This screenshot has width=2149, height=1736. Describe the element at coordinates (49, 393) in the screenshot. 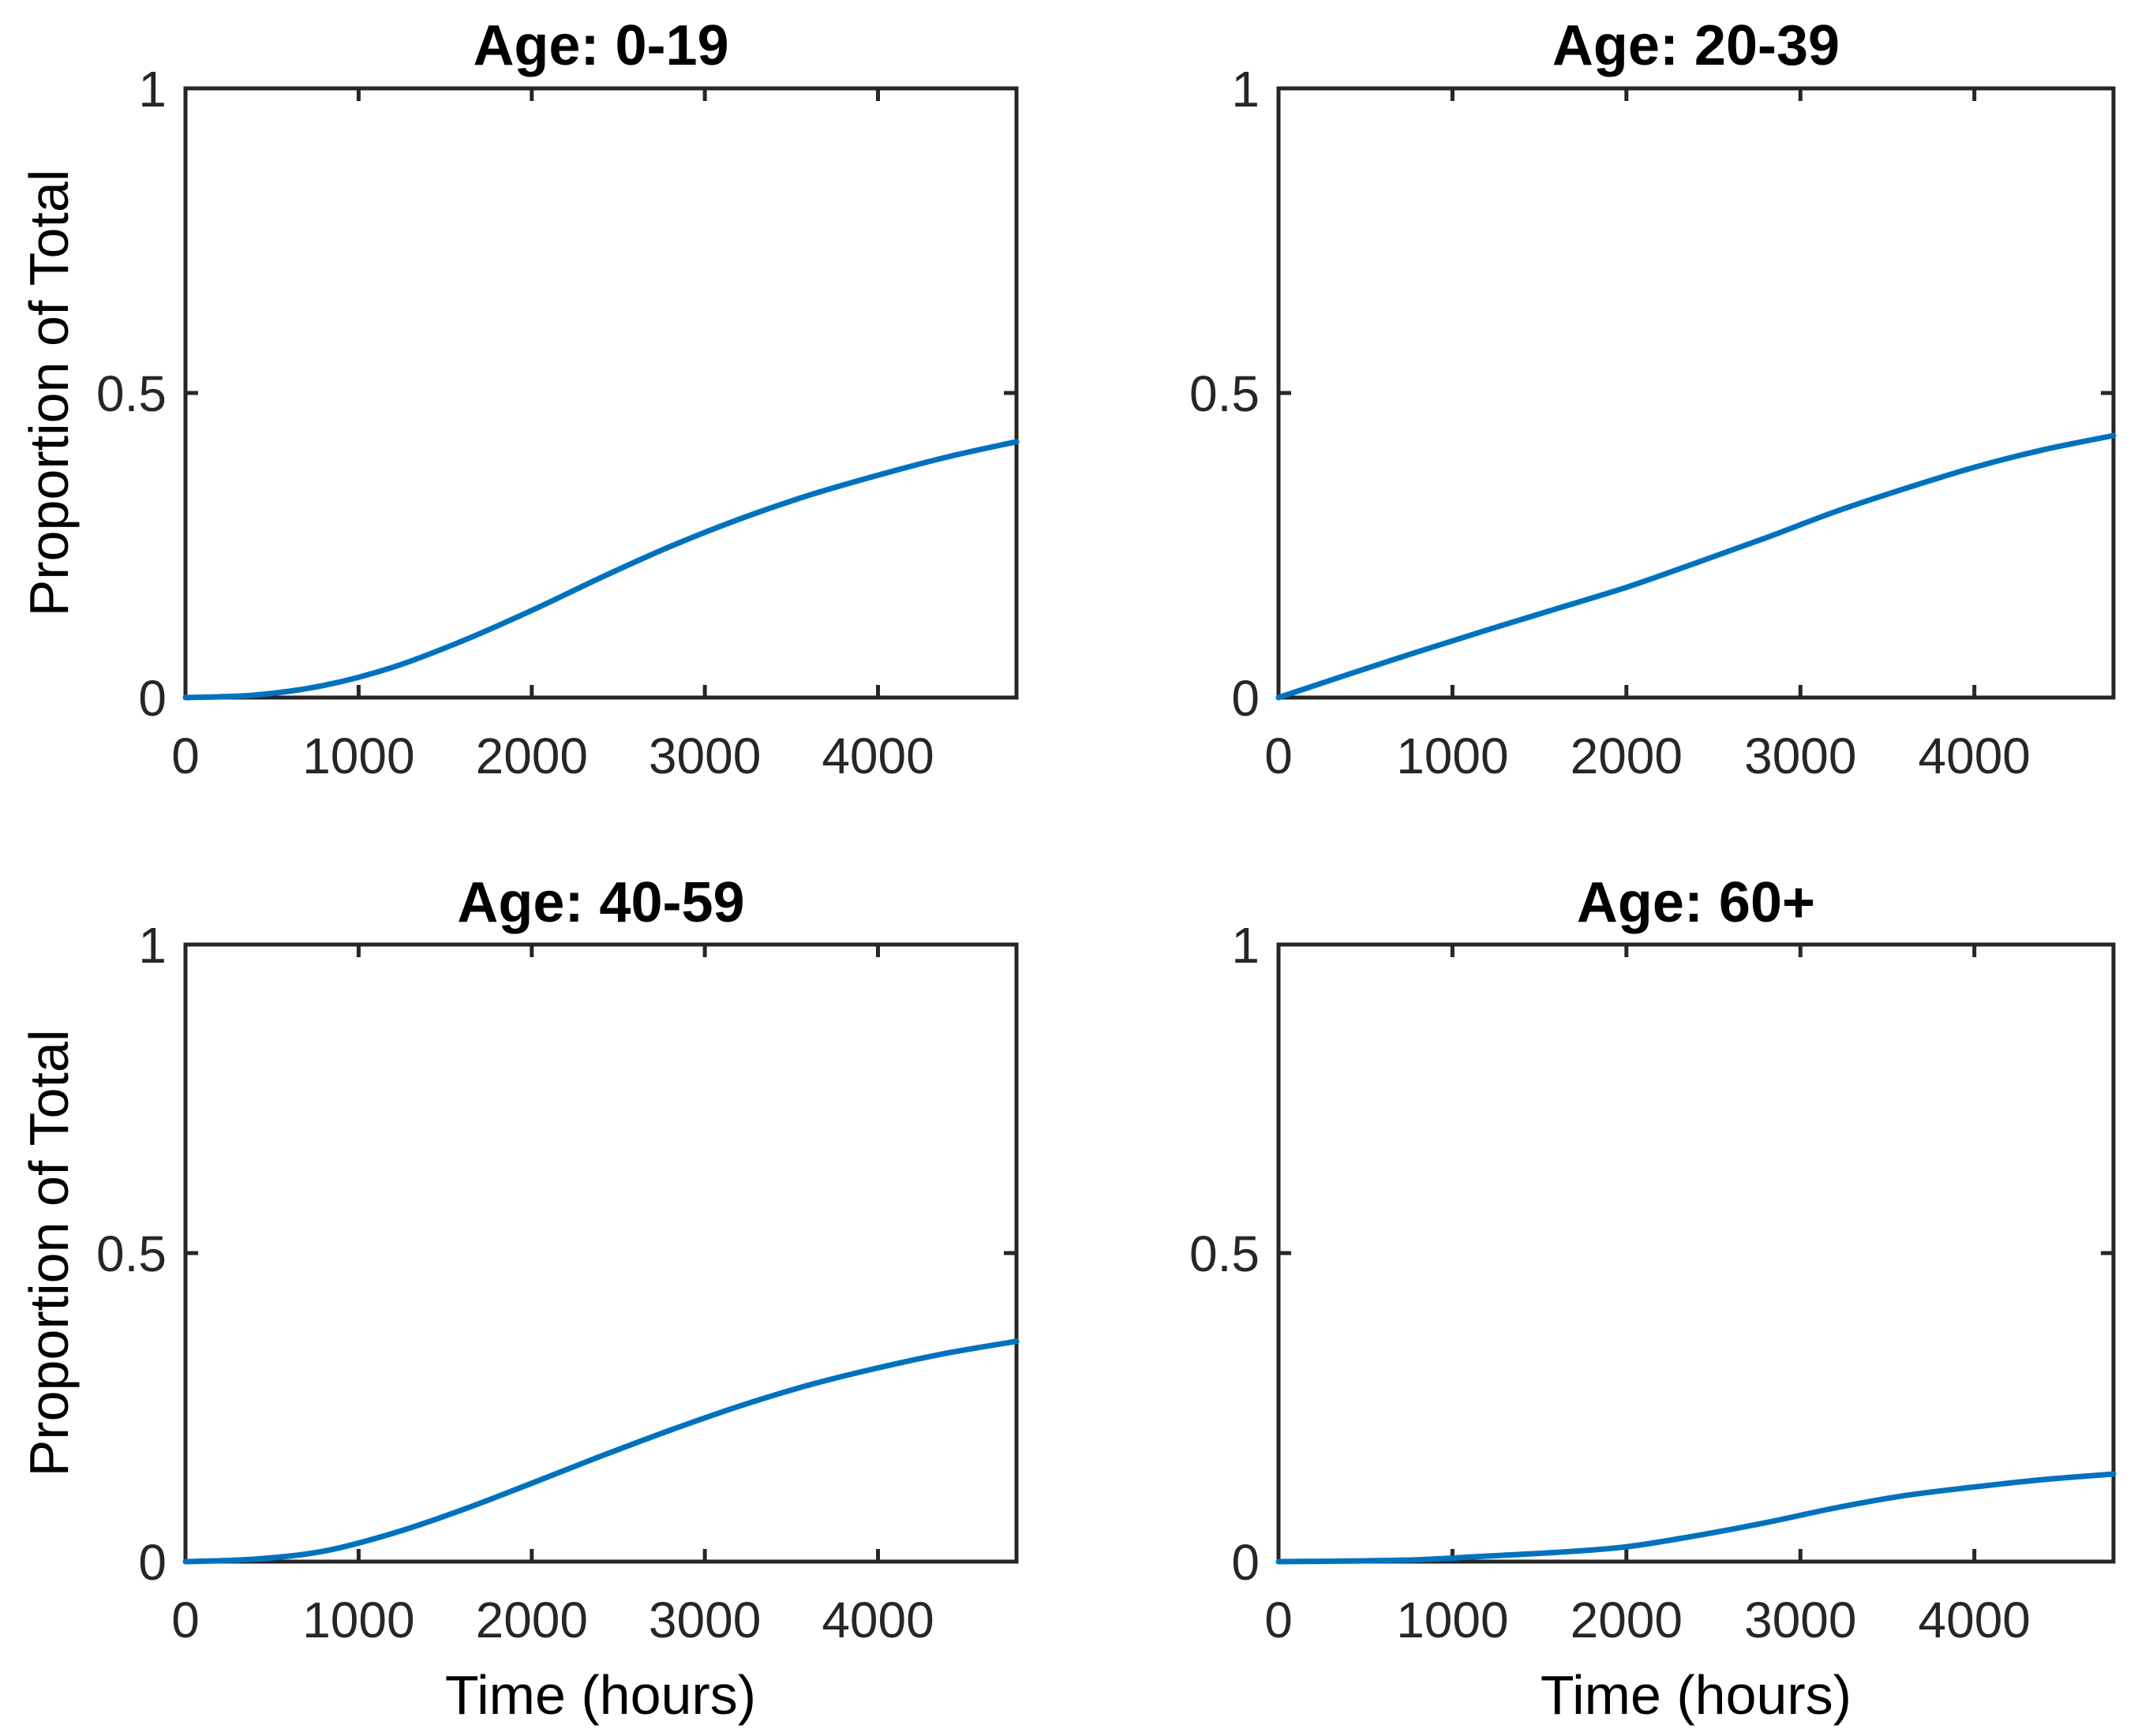

I see `y-axis-label-top: Proportion of Total` at that location.